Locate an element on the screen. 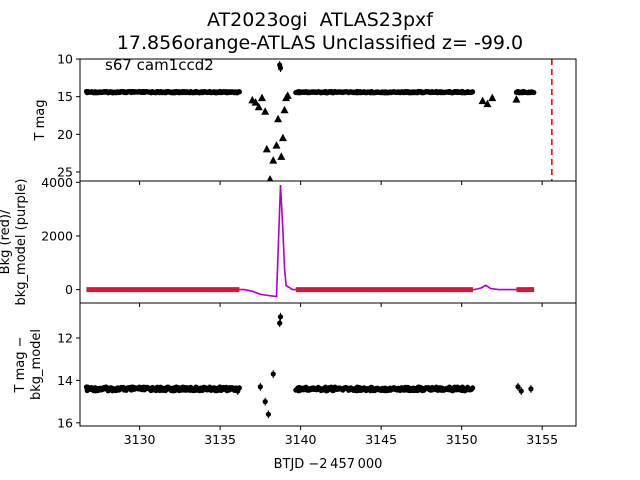 The width and height of the screenshot is (640, 480). y-tick-label: 25 is located at coordinates (65, 171).